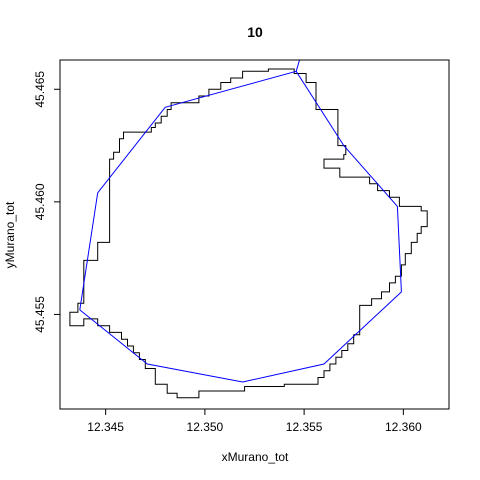 This screenshot has height=480, width=480. What do you see at coordinates (10, 234) in the screenshot?
I see `y-axis-label: yMurano_tot` at bounding box center [10, 234].